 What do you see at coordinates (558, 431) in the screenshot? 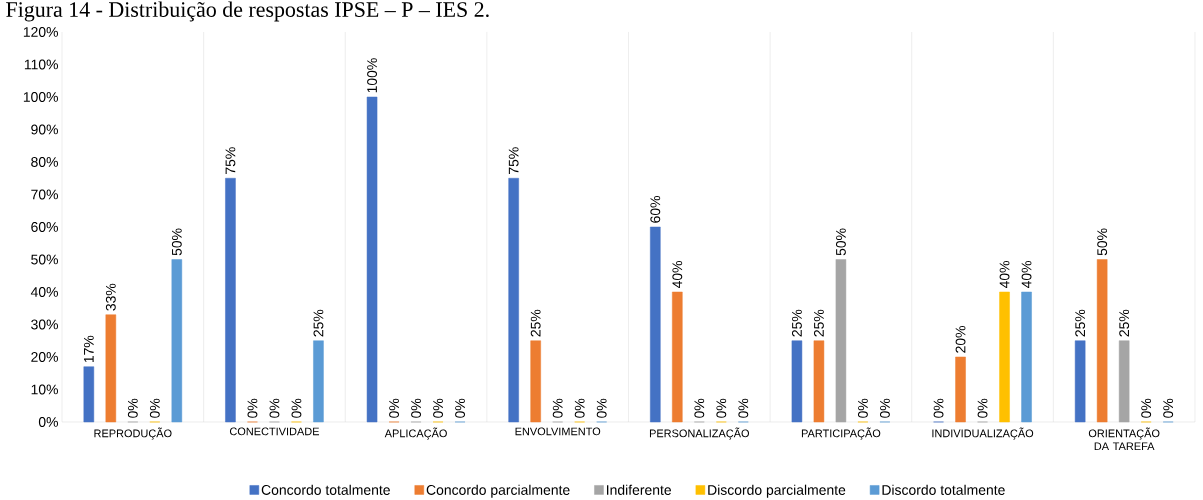
I see `x-tick-label: ENVOLVIMENTO` at bounding box center [558, 431].